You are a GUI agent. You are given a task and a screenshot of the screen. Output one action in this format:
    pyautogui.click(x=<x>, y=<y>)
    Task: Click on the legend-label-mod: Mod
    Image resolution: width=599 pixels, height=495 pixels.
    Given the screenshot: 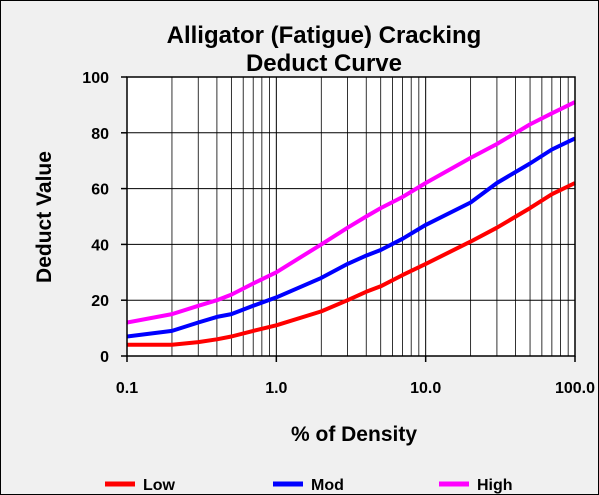 What is the action you would take?
    pyautogui.click(x=327, y=485)
    